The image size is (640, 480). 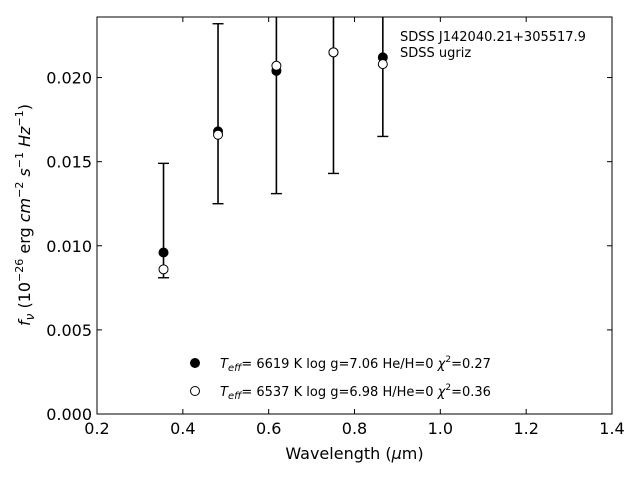 What do you see at coordinates (435, 53) in the screenshot?
I see `survey-annotation: SDSS ugriz` at bounding box center [435, 53].